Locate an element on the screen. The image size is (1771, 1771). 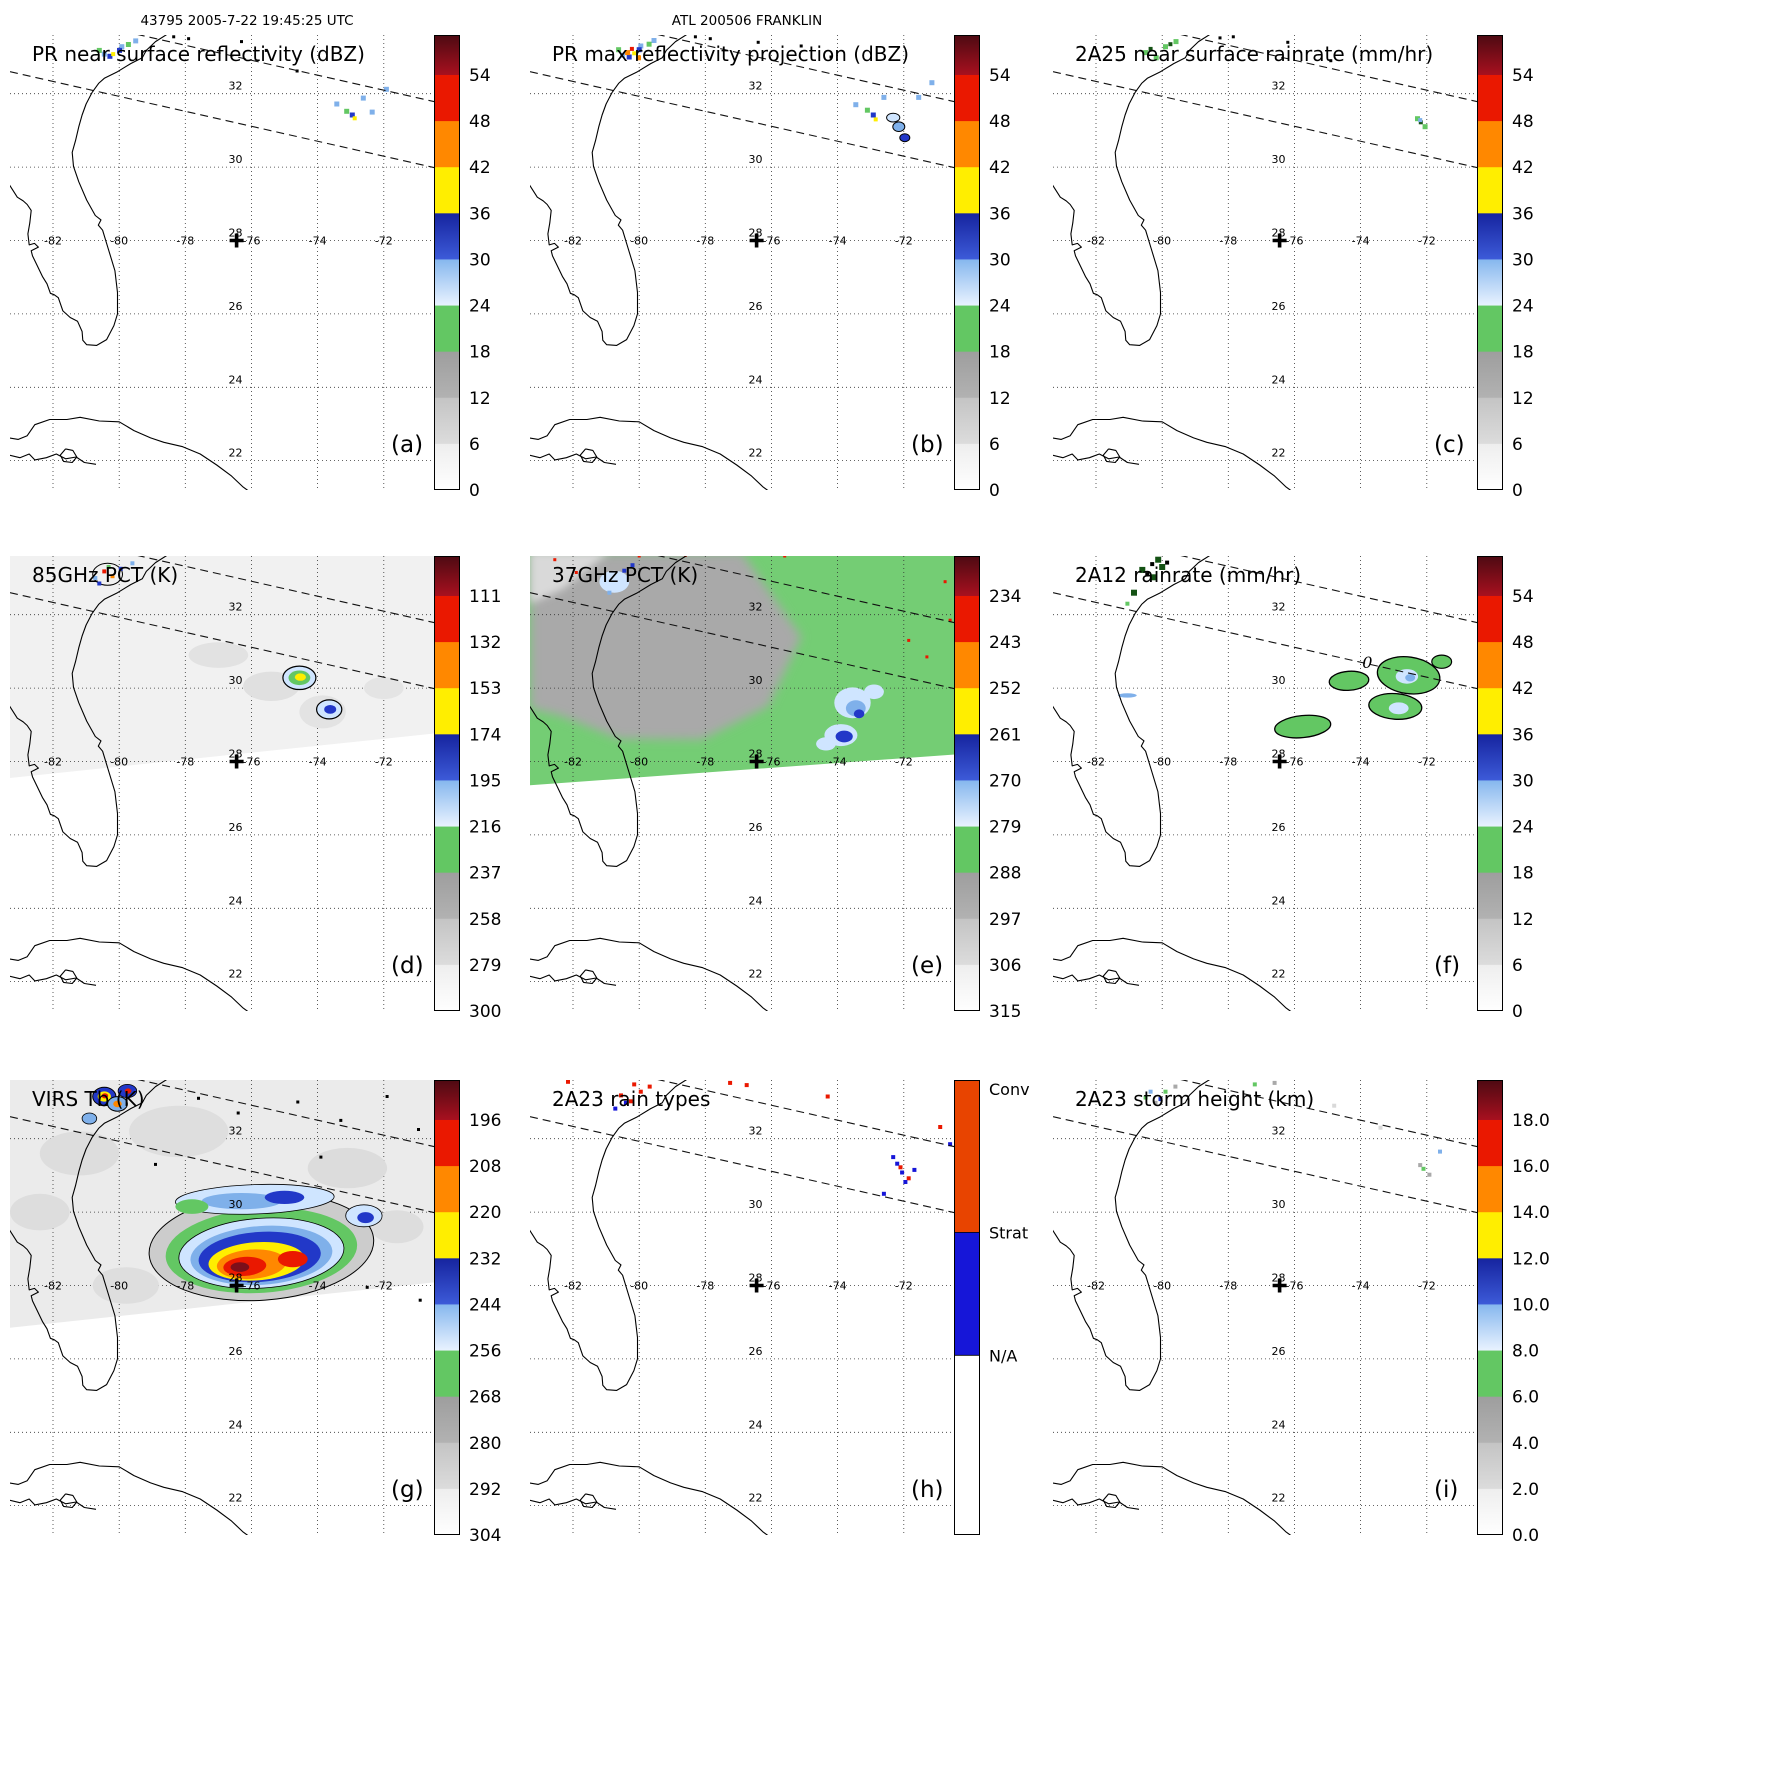
svg-text: 153 is located at coordinates (485, 689).